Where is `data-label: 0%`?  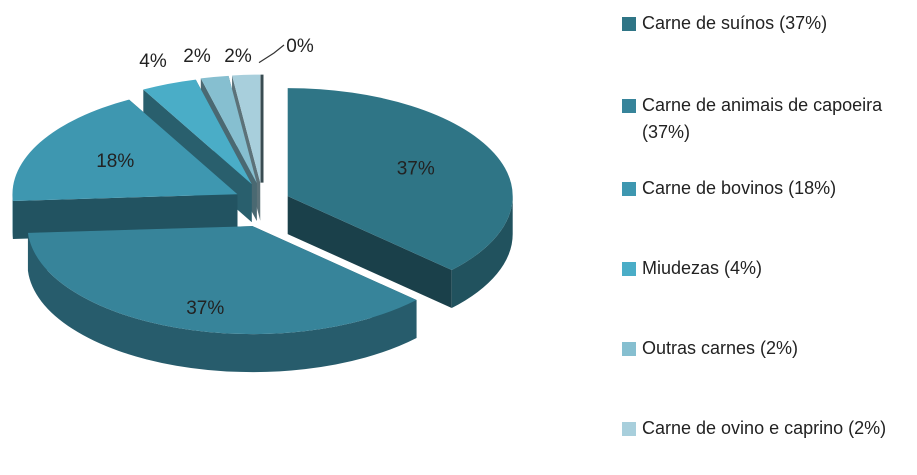 data-label: 0% is located at coordinates (300, 46).